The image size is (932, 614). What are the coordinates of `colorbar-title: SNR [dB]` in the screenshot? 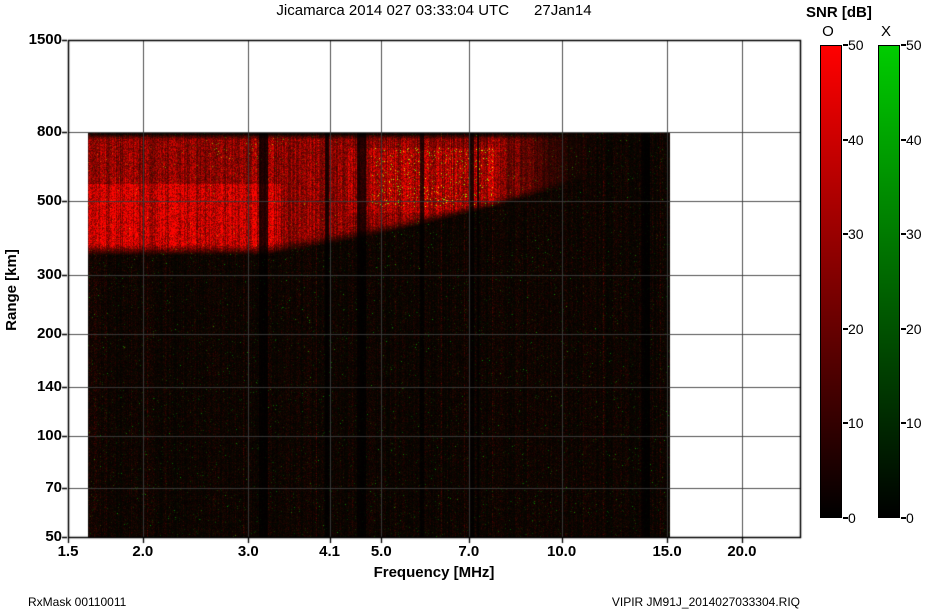 It's located at (839, 12).